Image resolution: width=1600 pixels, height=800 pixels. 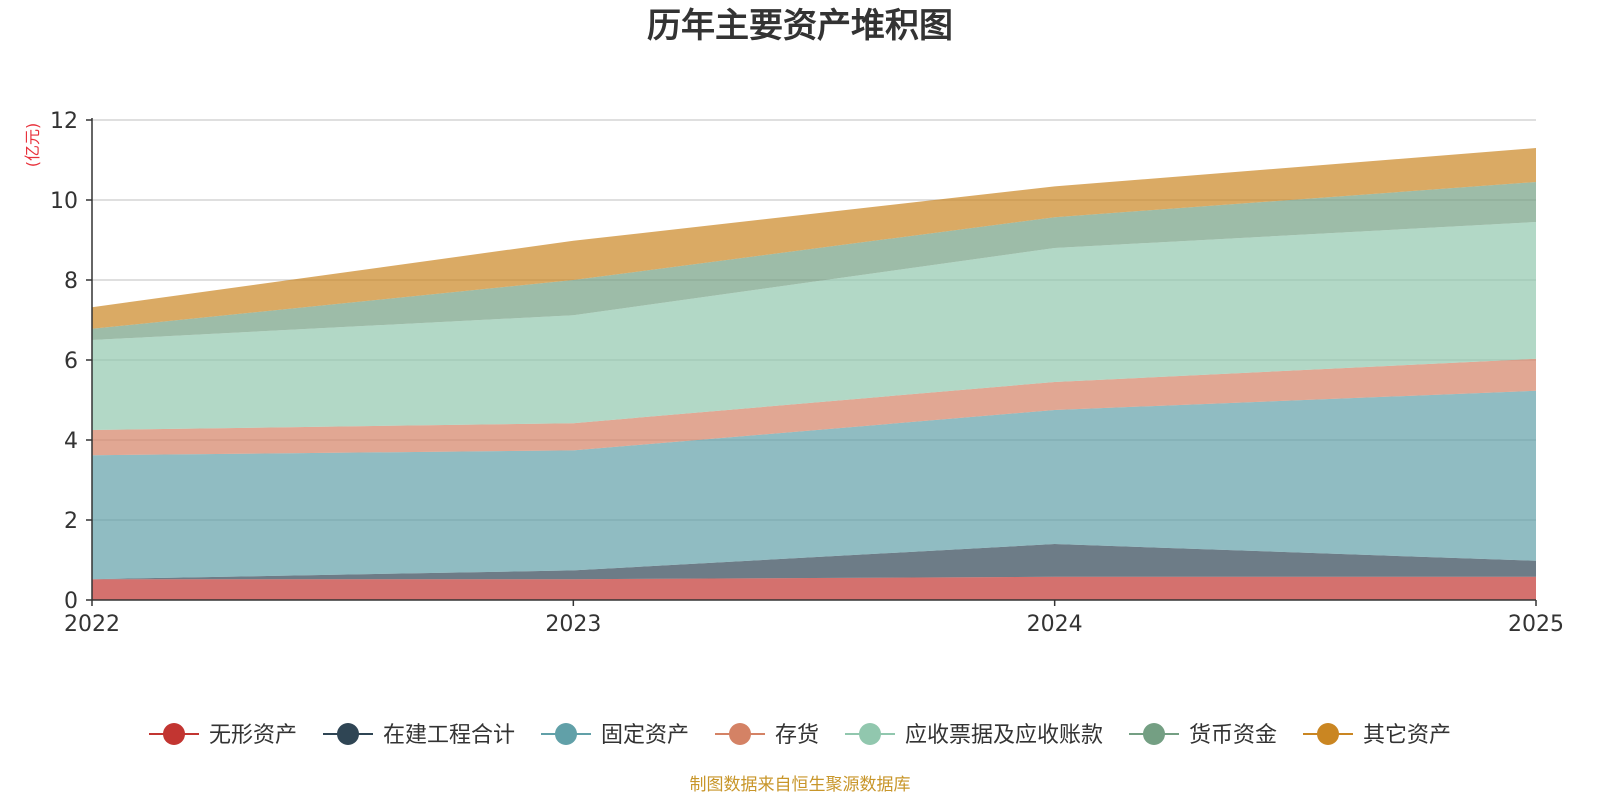 I want to click on legend-label: 在建工程合计, so click(x=449, y=735).